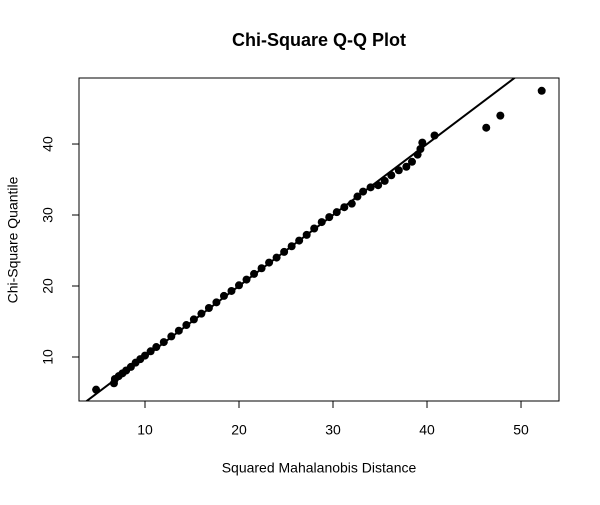 This screenshot has width=600, height=505. What do you see at coordinates (48, 215) in the screenshot?
I see `y-tick-label: 30` at bounding box center [48, 215].